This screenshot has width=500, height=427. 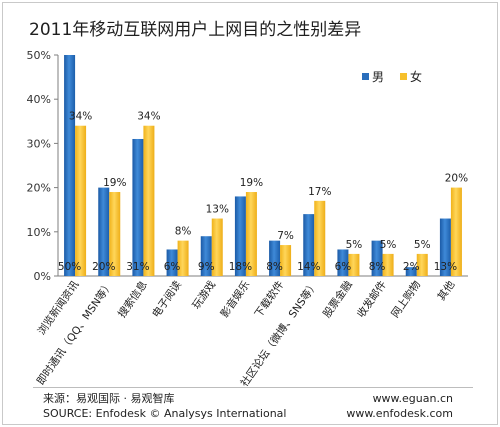 What do you see at coordinates (132, 299) in the screenshot?
I see `x-tick-label: 搜索信息` at bounding box center [132, 299].